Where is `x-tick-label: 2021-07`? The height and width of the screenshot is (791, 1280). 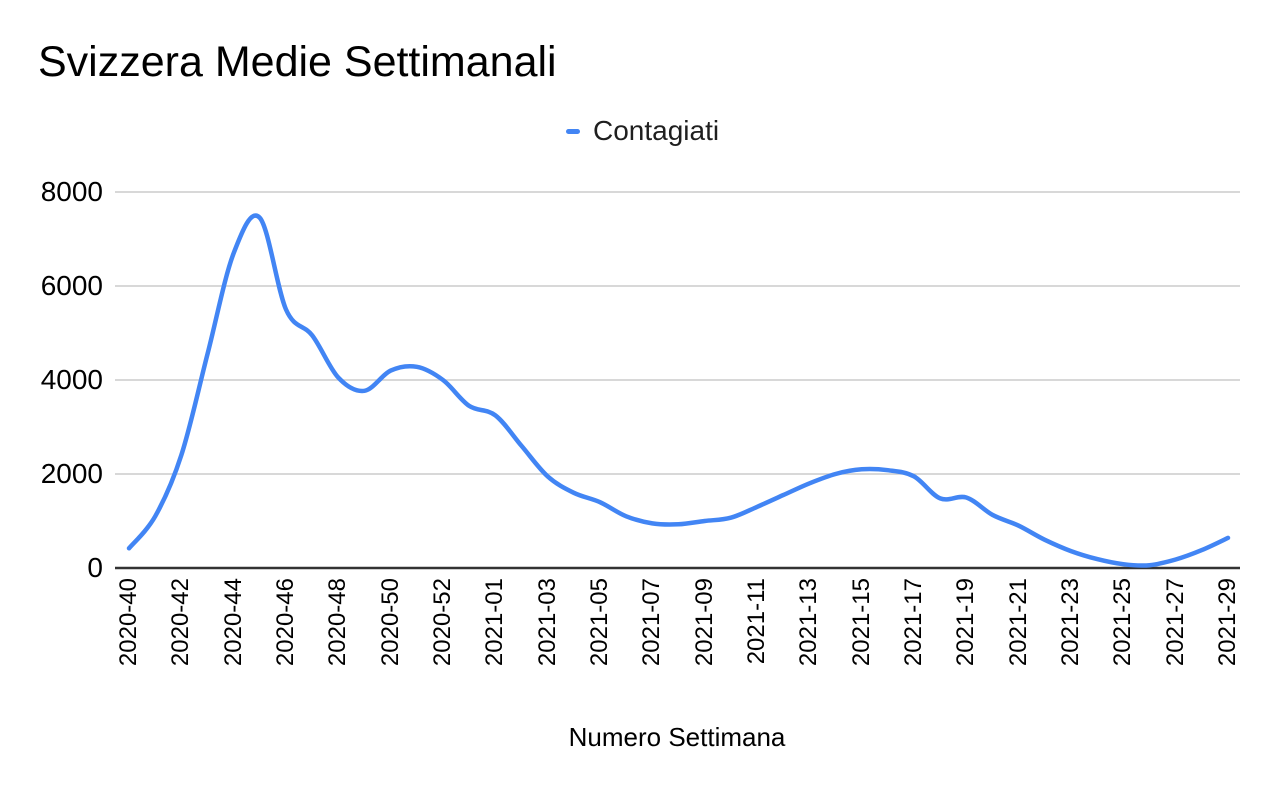 x-tick-label: 2021-07 is located at coordinates (652, 622).